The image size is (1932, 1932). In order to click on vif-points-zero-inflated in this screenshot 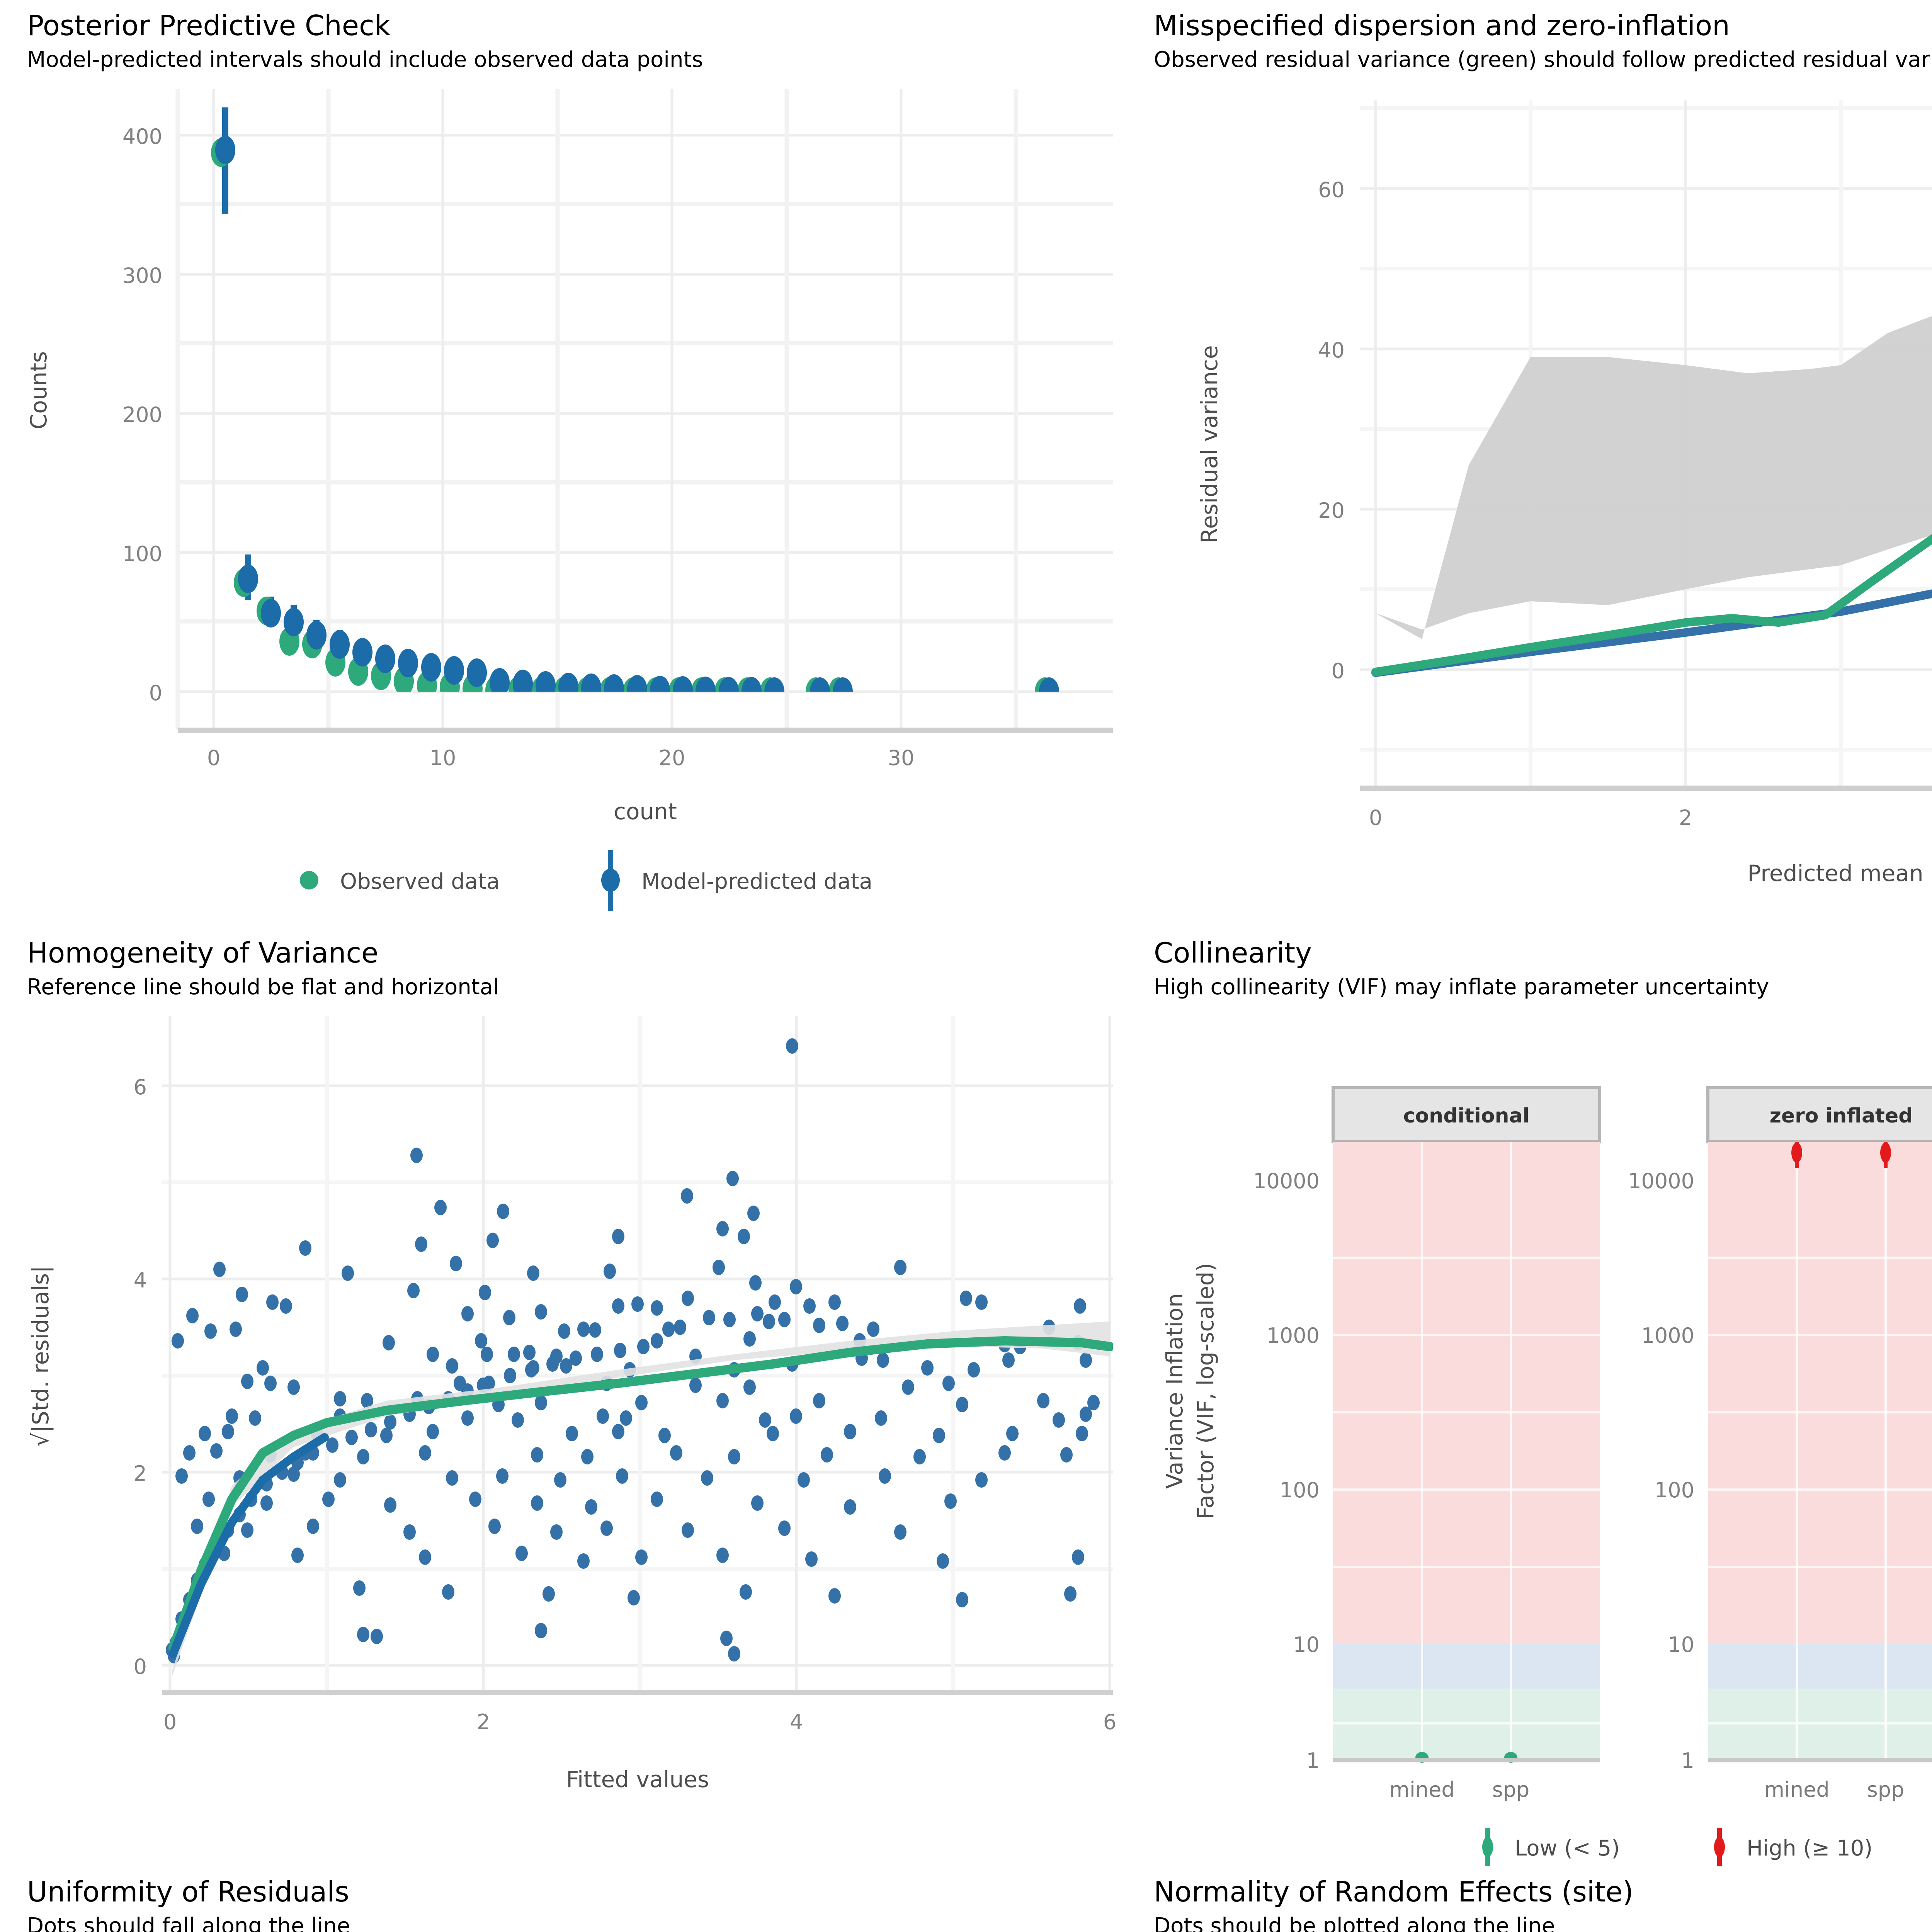, I will do `click(1841, 1155)`.